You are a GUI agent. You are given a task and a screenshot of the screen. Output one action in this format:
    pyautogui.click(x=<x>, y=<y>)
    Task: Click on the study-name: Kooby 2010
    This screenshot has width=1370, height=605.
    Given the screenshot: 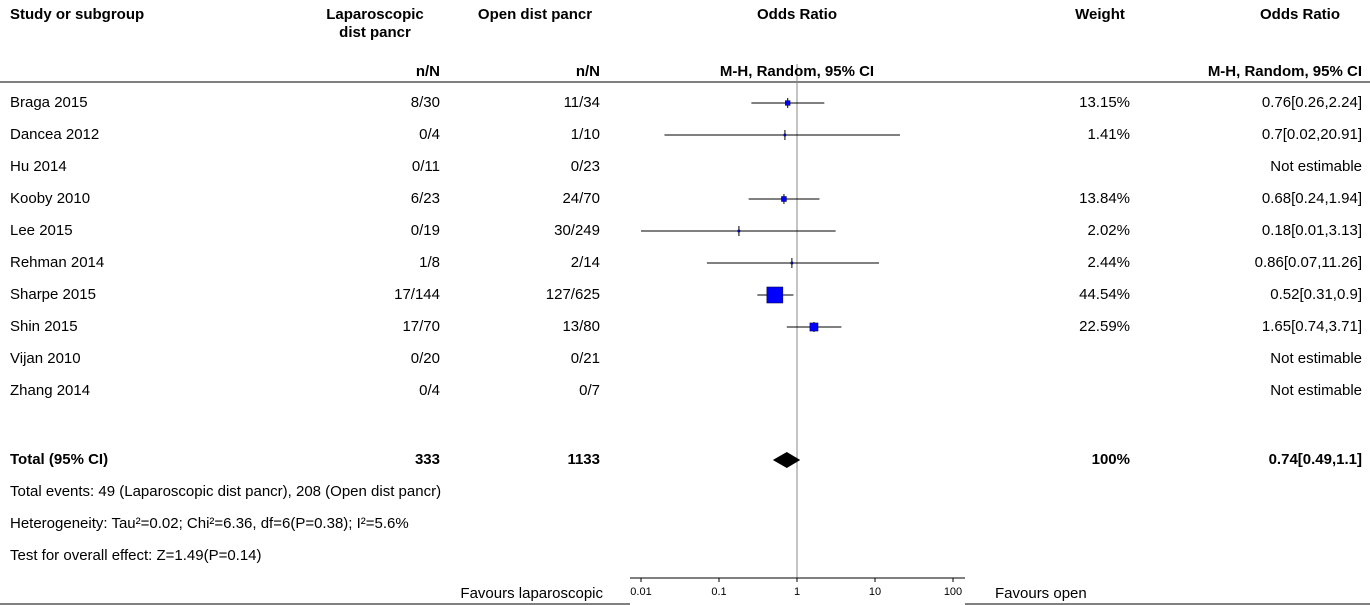 What is the action you would take?
    pyautogui.click(x=50, y=198)
    